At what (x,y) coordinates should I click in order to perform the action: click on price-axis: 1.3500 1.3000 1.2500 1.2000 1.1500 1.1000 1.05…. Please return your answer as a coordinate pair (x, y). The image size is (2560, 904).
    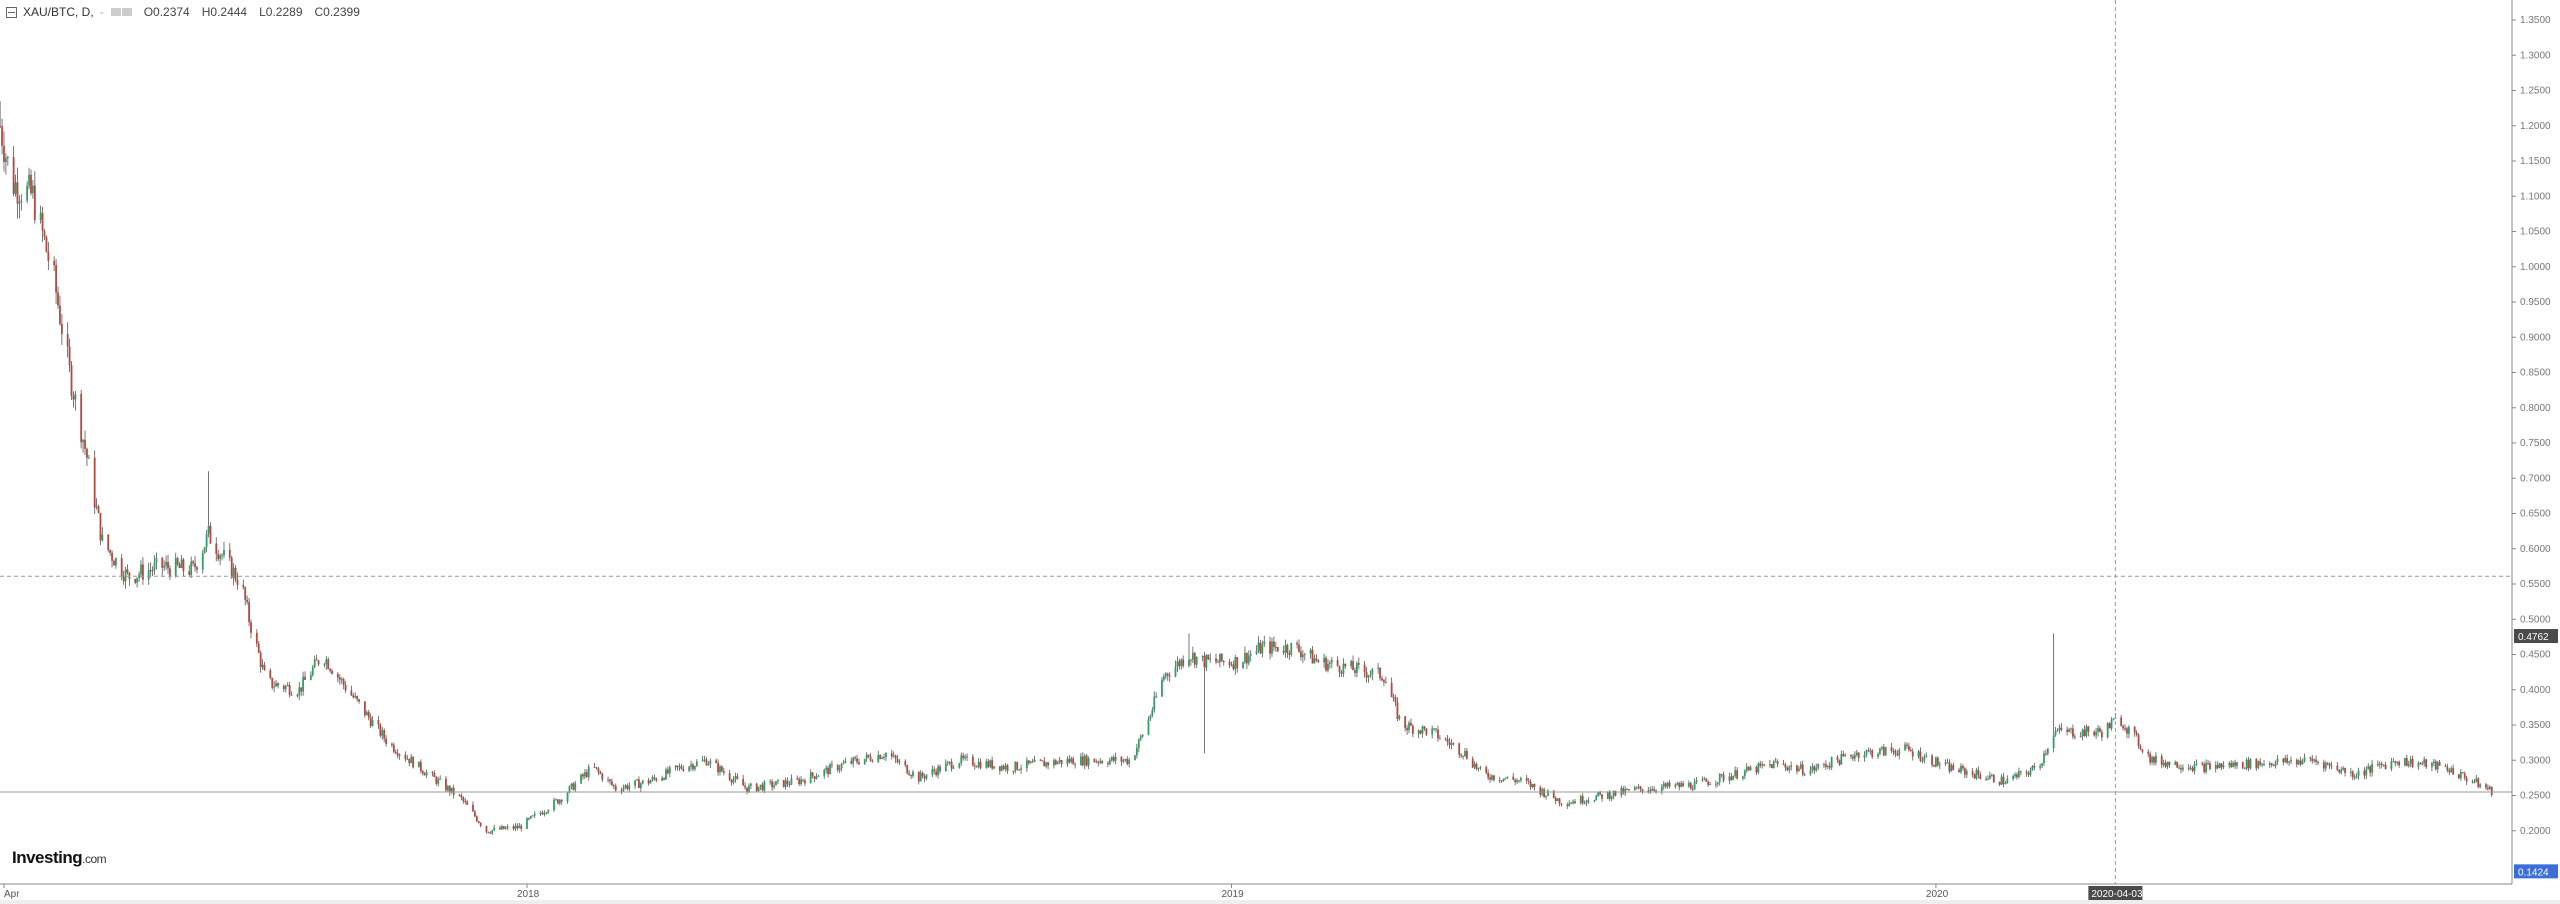
    Looking at the image, I should click on (2531, 442).